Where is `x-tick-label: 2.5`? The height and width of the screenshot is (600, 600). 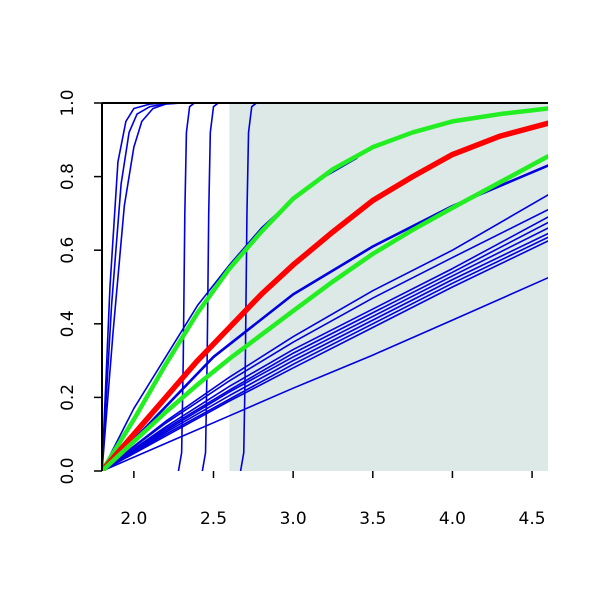 x-tick-label: 2.5 is located at coordinates (213, 519).